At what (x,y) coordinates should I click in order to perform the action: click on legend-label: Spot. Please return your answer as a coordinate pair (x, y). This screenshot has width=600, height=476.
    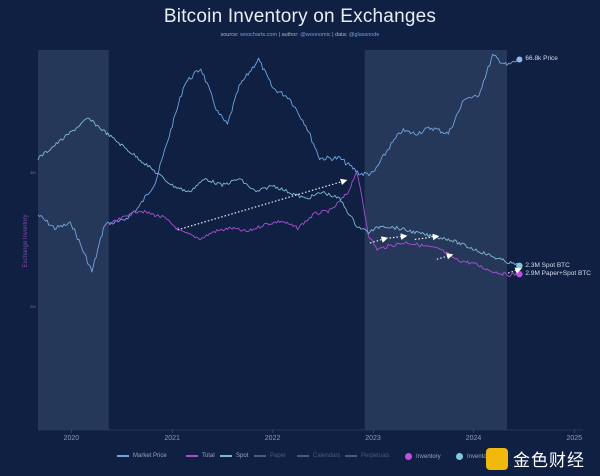
    Looking at the image, I should click on (242, 456).